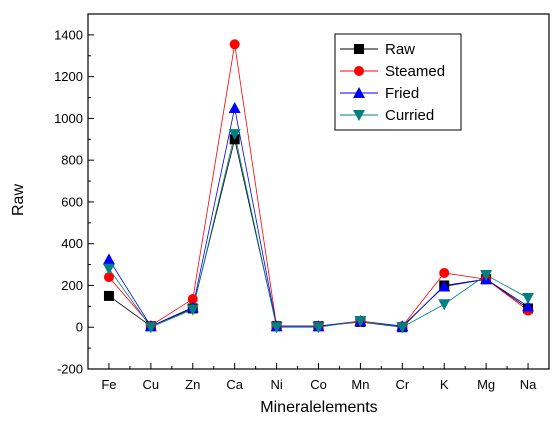  What do you see at coordinates (318, 407) in the screenshot?
I see `x-axis-title: Mineralelements` at bounding box center [318, 407].